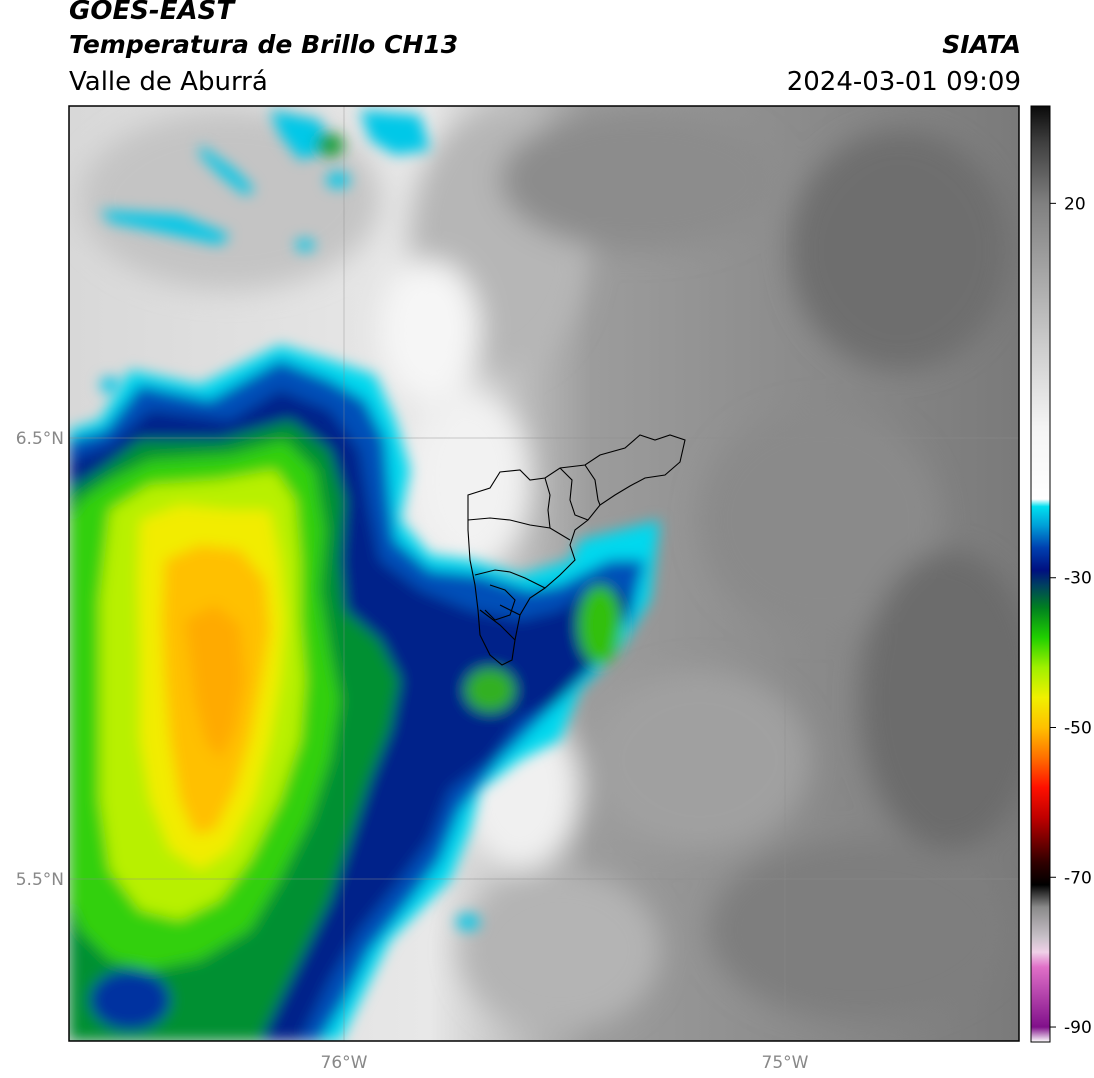 The width and height of the screenshot is (1094, 1078). I want to click on lat-label-5-5: 5.5°N, so click(40, 880).